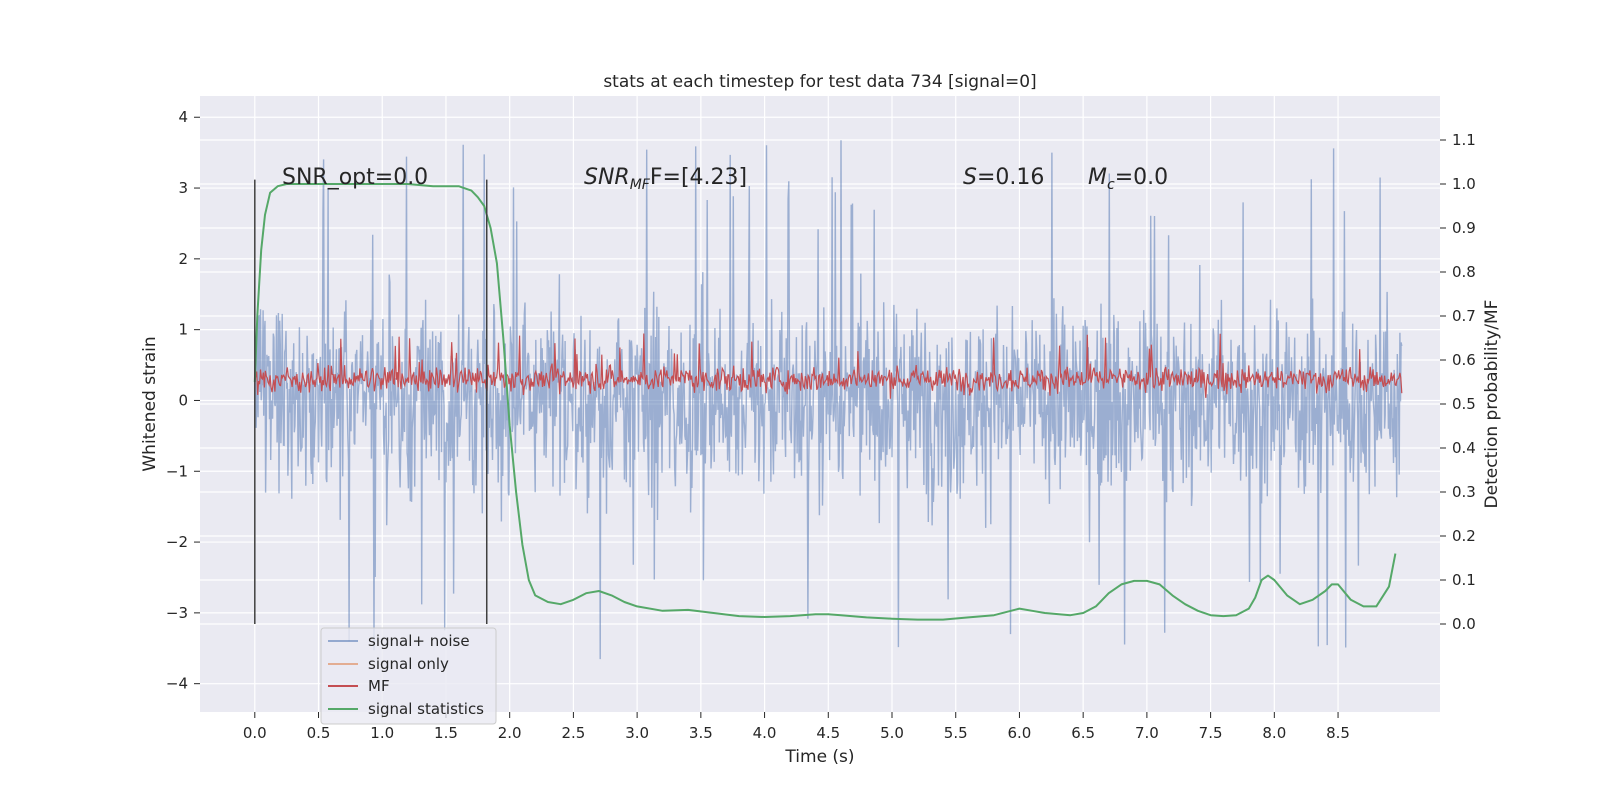 The width and height of the screenshot is (1600, 800). Describe the element at coordinates (828, 733) in the screenshot. I see `x-tick-label: 4.5` at that location.